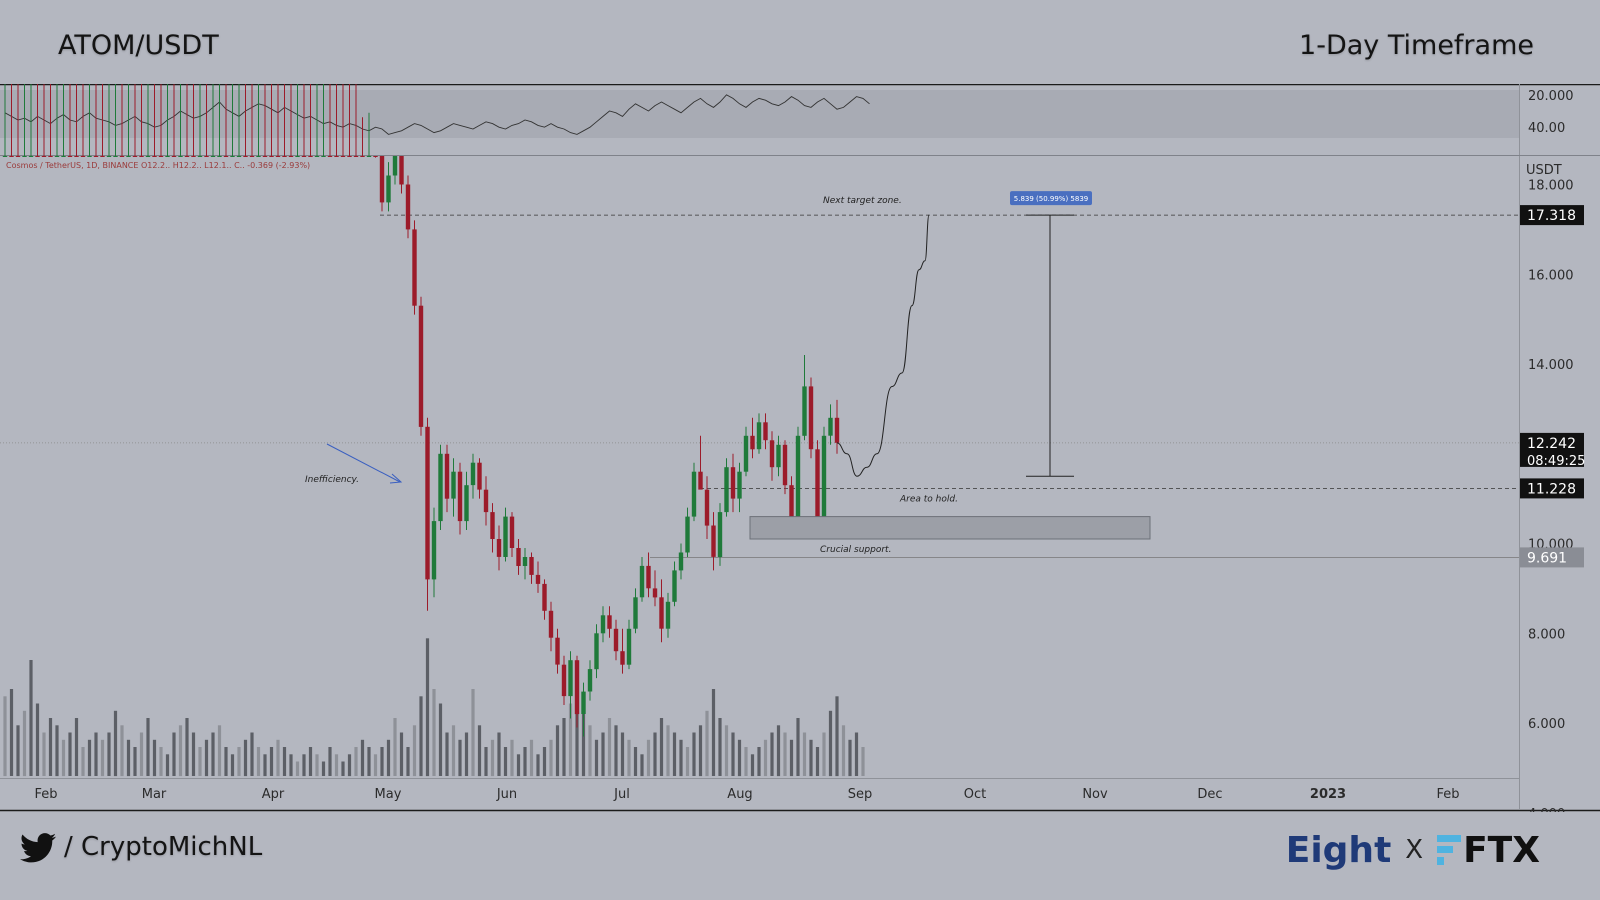  I want to click on twitter-handle: / CryptoMichNL, so click(163, 847).